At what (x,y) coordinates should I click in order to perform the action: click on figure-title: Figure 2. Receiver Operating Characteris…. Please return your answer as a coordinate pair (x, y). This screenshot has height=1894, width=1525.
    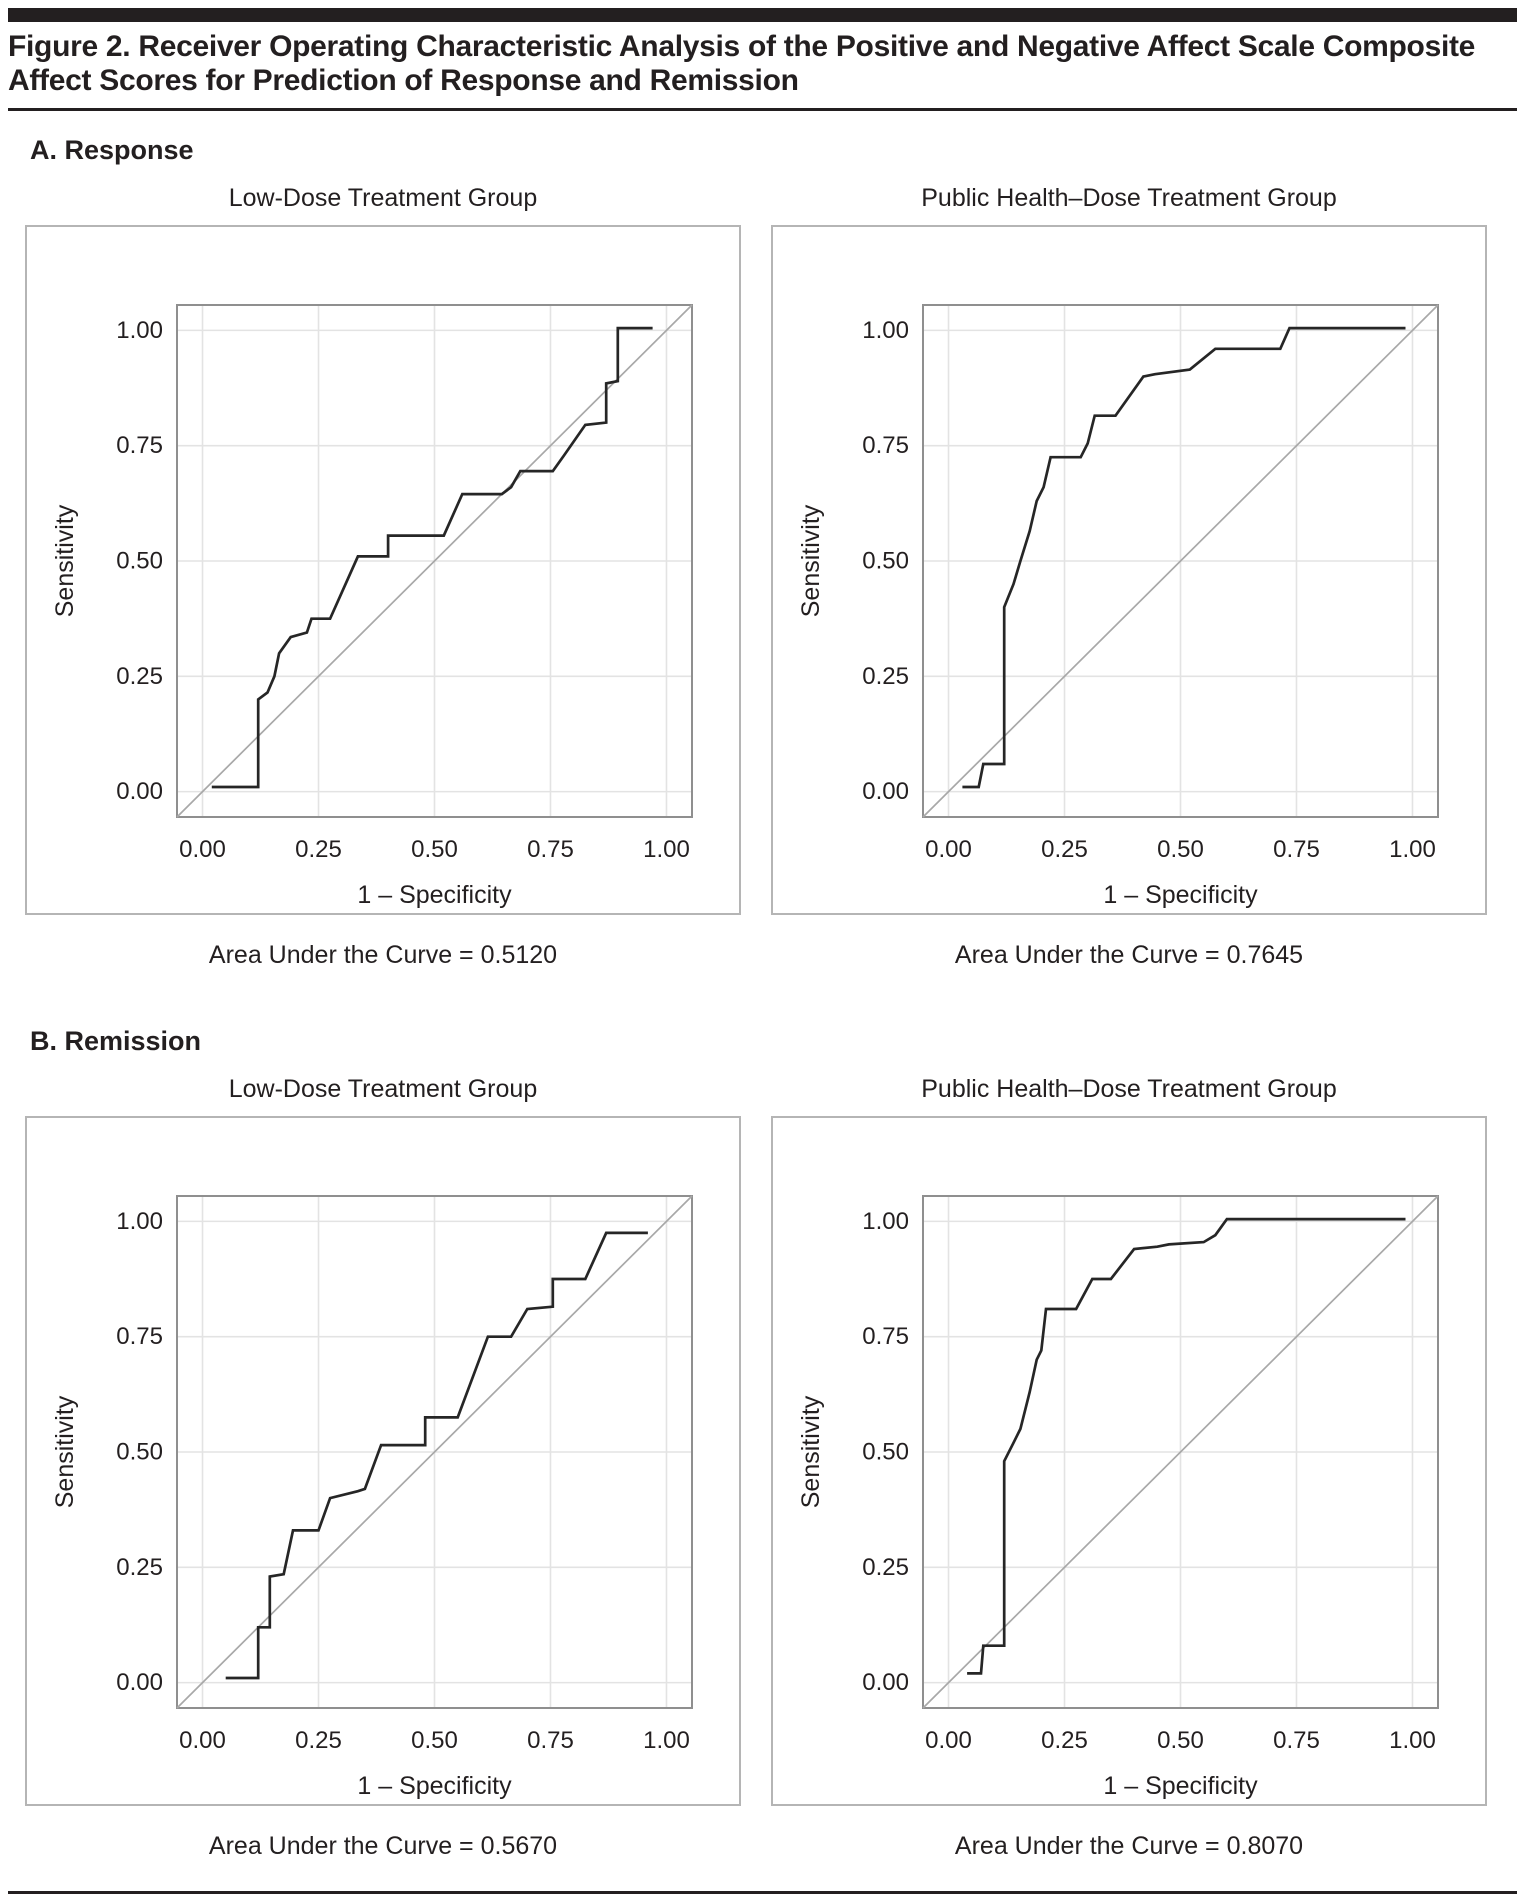
    Looking at the image, I should click on (742, 63).